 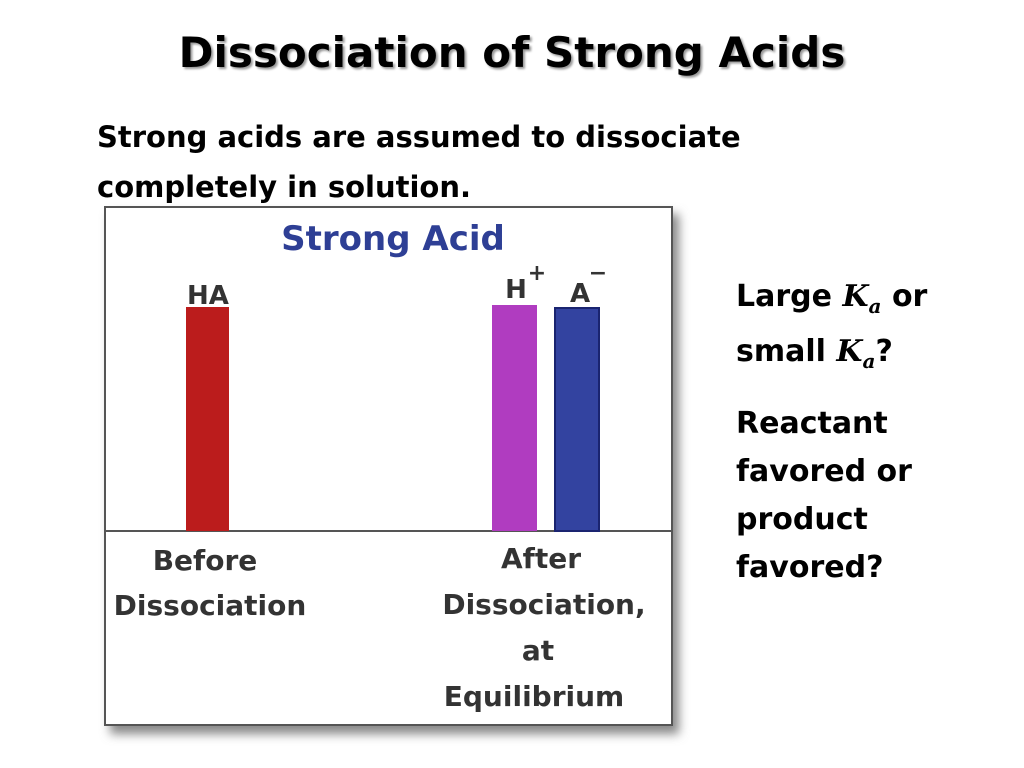 I want to click on intro-line: completely in solution., so click(x=284, y=187).